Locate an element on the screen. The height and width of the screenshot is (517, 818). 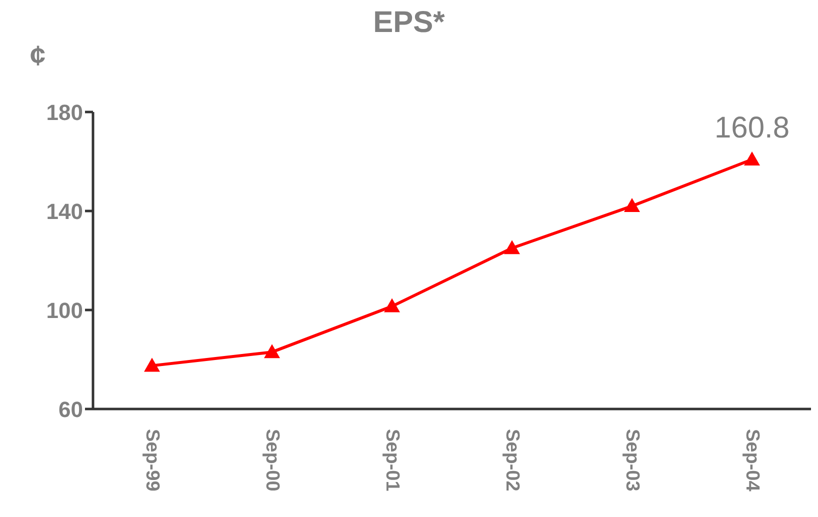
y-tick-label: 140 is located at coordinates (64, 211).